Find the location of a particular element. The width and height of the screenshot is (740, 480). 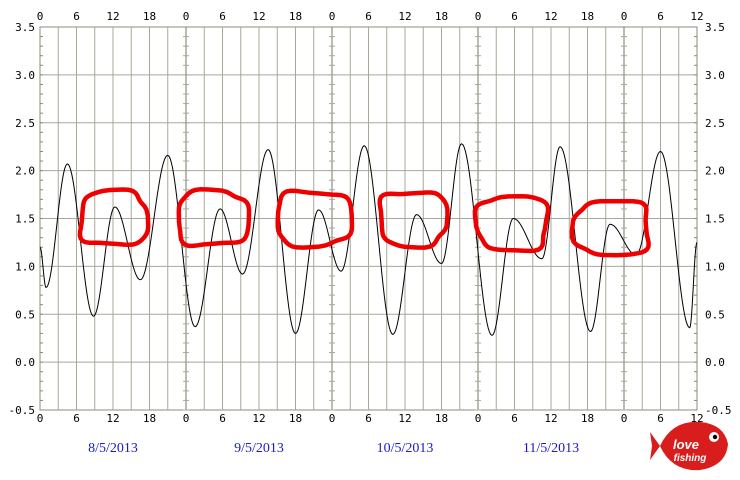

x-axis-top-hours: 0 6 12 18 0 6 12 18 0 6 12 18 0 6 12 18 0 6 12 is located at coordinates (370, 16).